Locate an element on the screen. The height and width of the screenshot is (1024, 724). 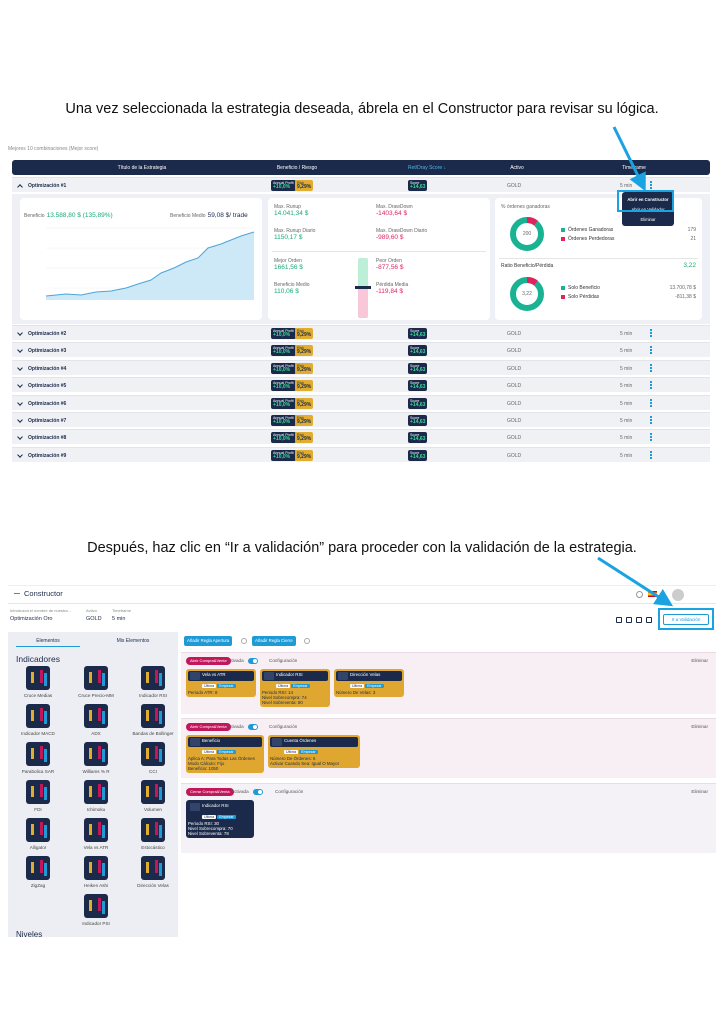
card-chips: Última Empezar is located at coordinates (321, 751).